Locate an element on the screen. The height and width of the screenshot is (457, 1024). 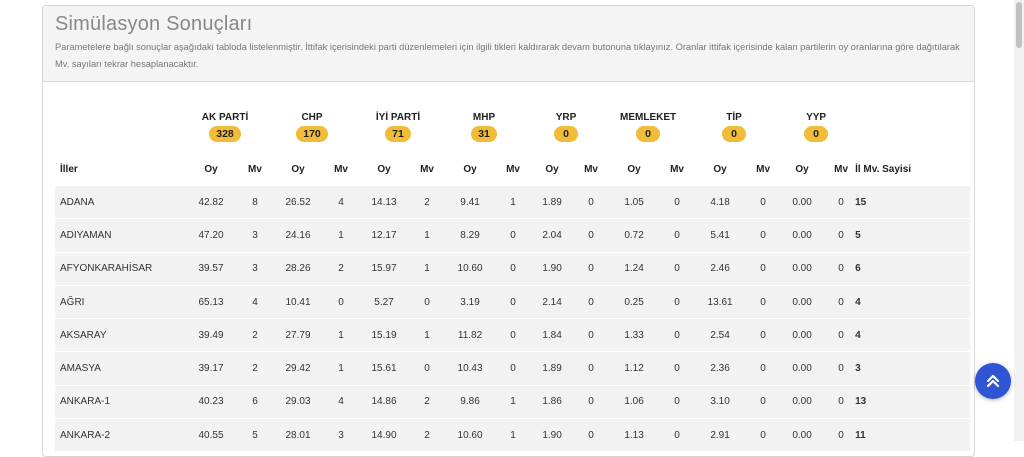
vote-share-cell: 65.13 is located at coordinates (211, 302).